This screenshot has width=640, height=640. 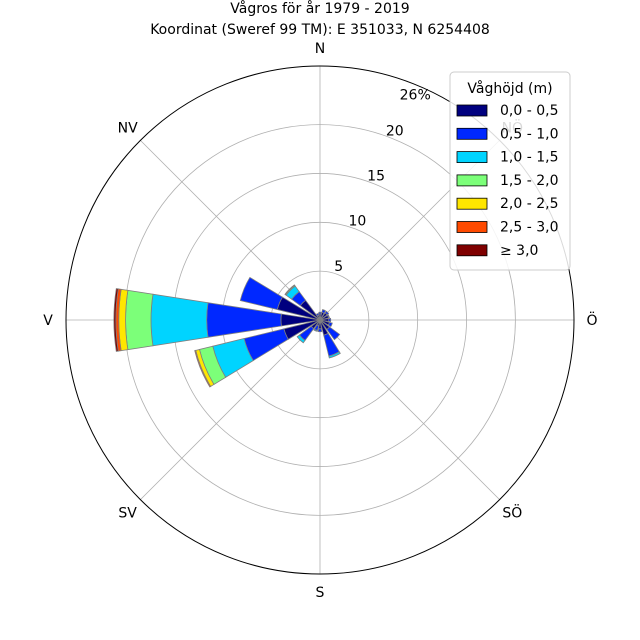 I want to click on direction-label-Ö: Ö, so click(x=591, y=320).